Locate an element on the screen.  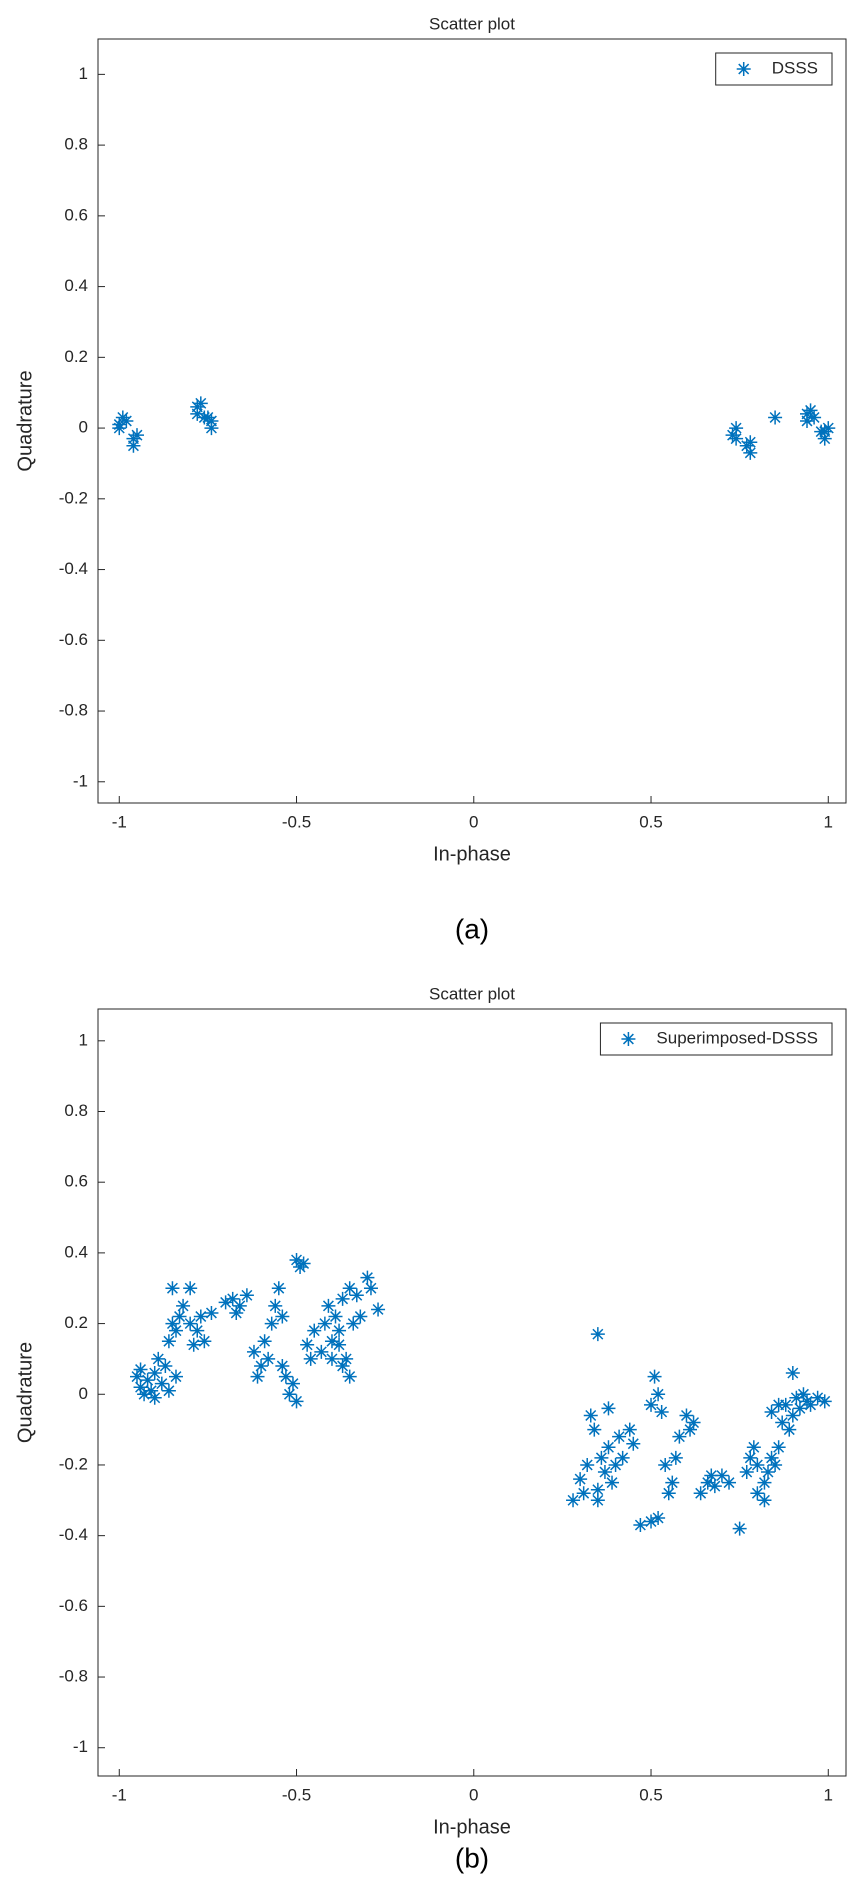
y-tick-label: 0.6 is located at coordinates (76, 214).